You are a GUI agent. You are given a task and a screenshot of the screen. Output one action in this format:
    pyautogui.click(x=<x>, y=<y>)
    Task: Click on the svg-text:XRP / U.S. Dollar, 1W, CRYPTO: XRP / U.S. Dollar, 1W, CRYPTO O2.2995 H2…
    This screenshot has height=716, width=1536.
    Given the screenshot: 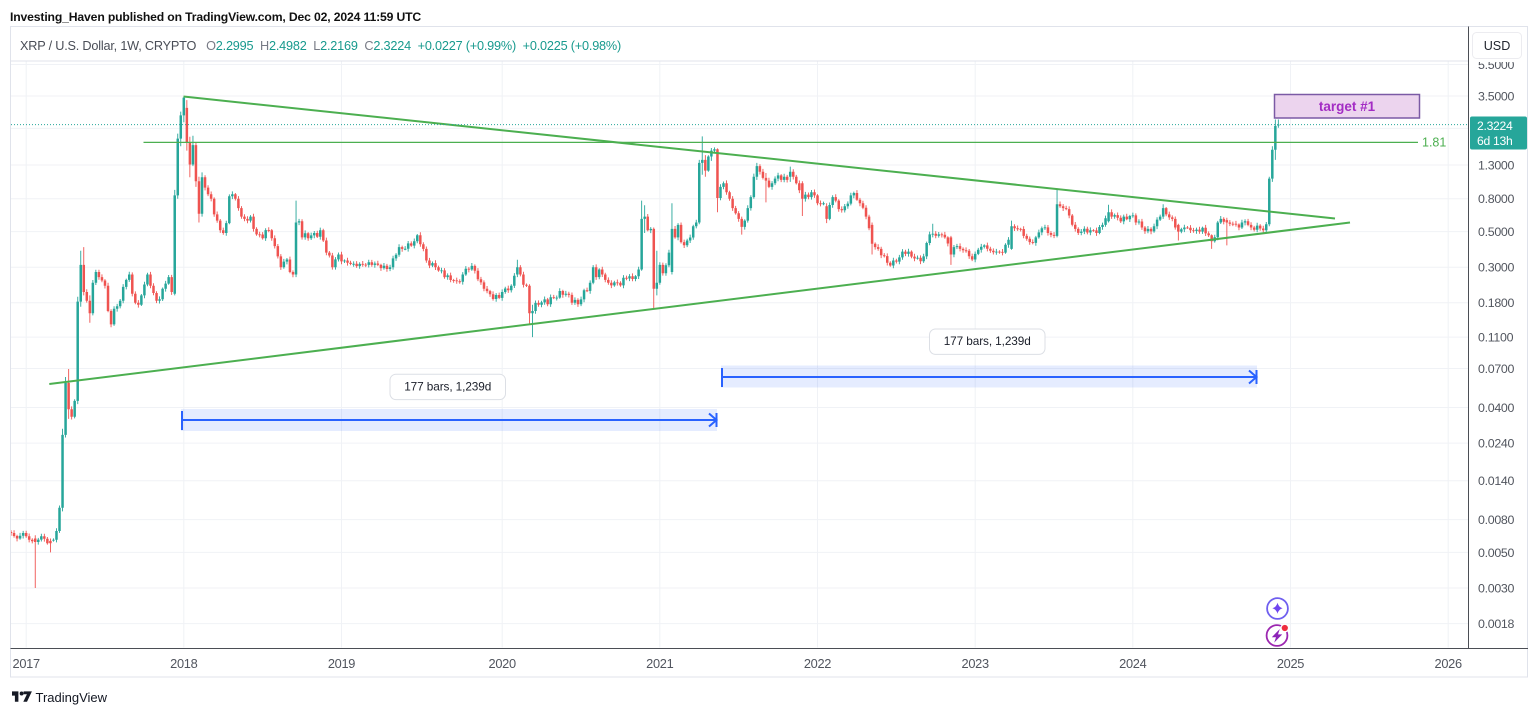 What is the action you would take?
    pyautogui.click(x=320, y=46)
    